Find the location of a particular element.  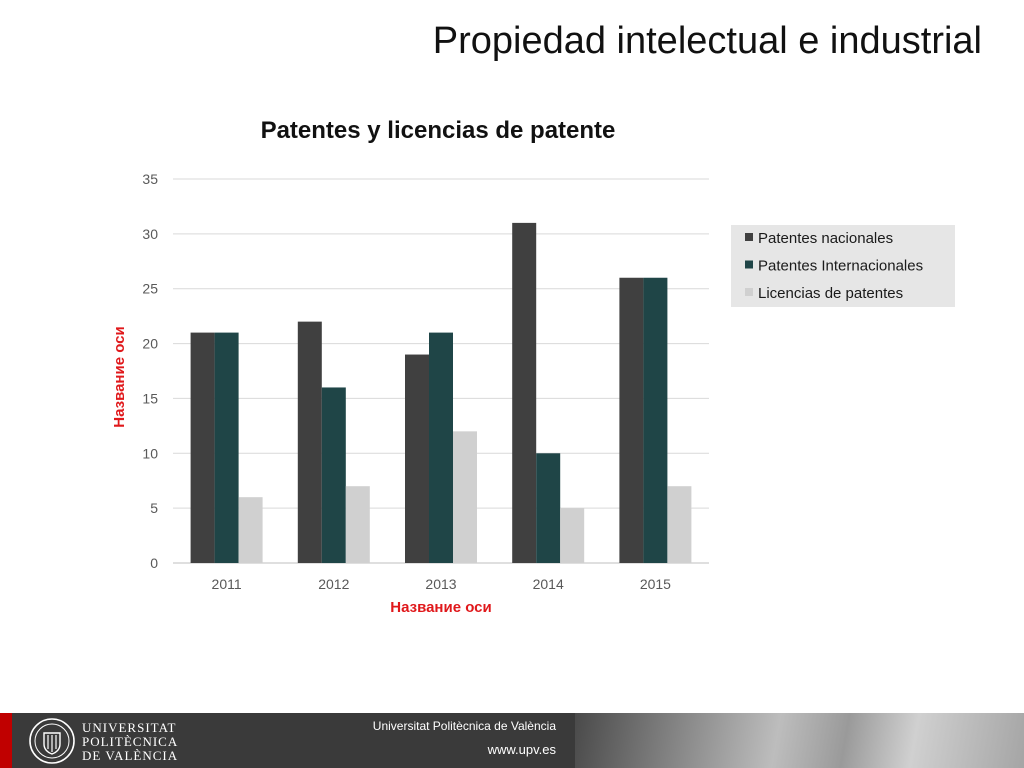

y-tick-label: 10 is located at coordinates (150, 453).